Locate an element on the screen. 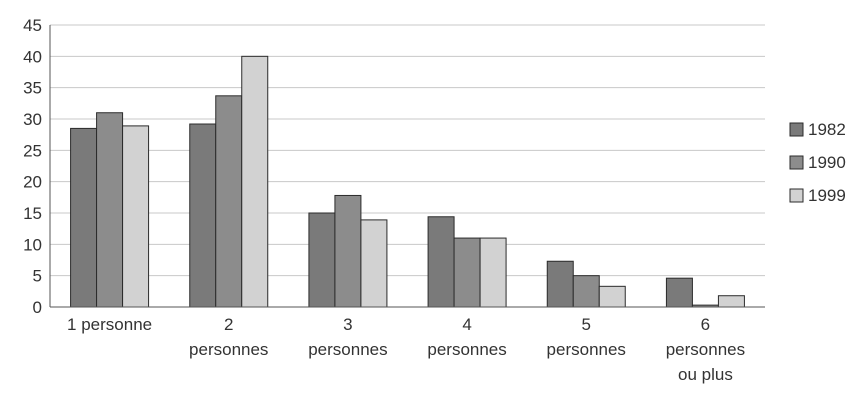  y-tick-label: 20 is located at coordinates (32, 182).